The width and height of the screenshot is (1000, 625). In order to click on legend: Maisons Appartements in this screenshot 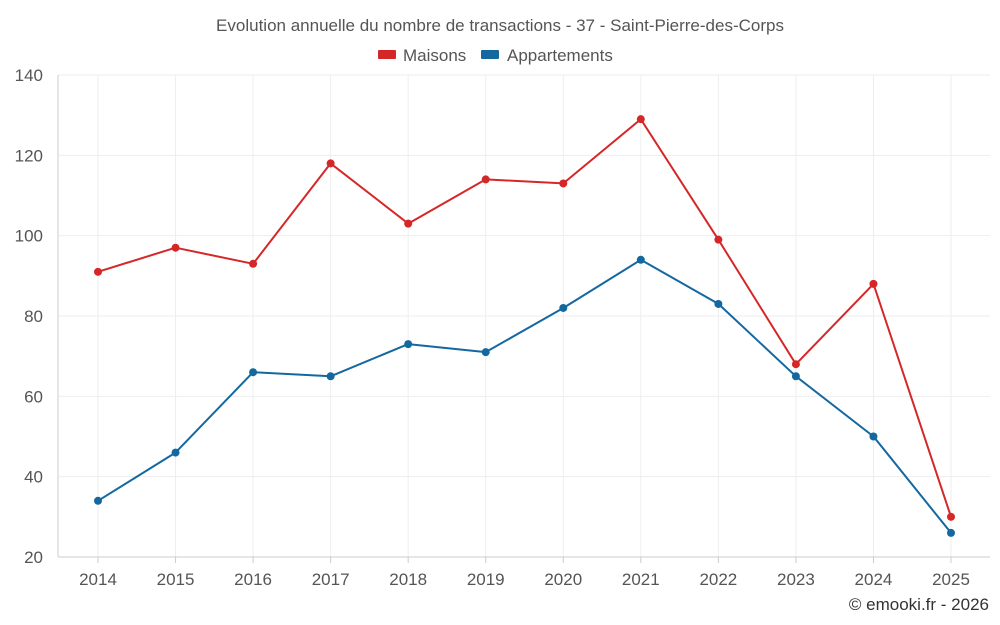, I will do `click(495, 55)`.